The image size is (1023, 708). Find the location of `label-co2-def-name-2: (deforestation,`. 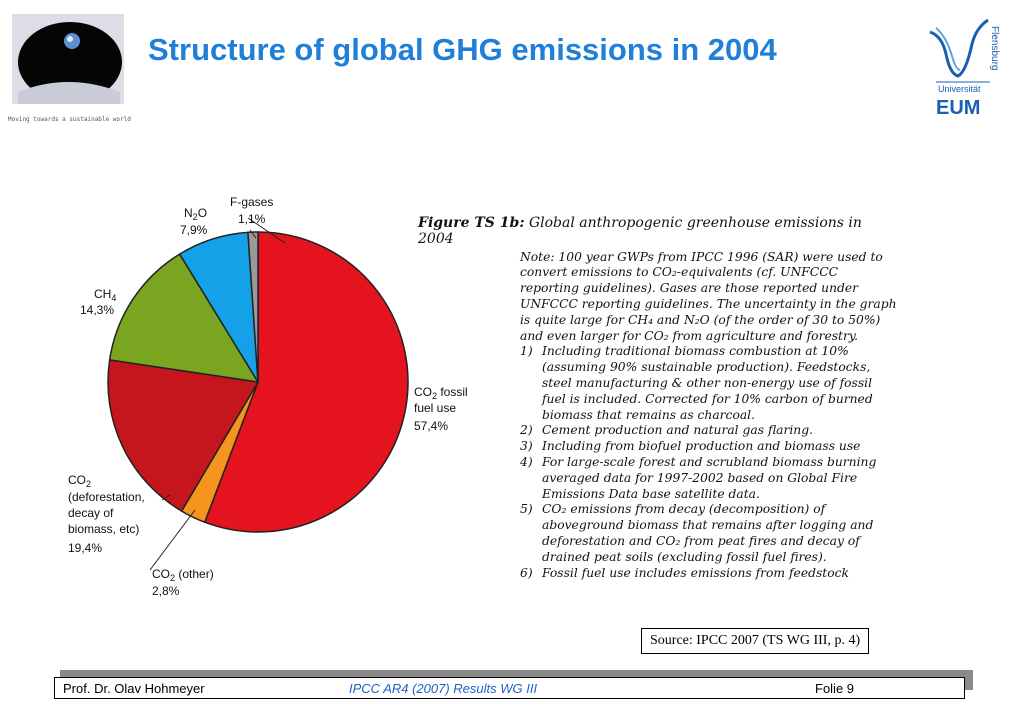

label-co2-def-name-2: (deforestation, is located at coordinates (106, 497).